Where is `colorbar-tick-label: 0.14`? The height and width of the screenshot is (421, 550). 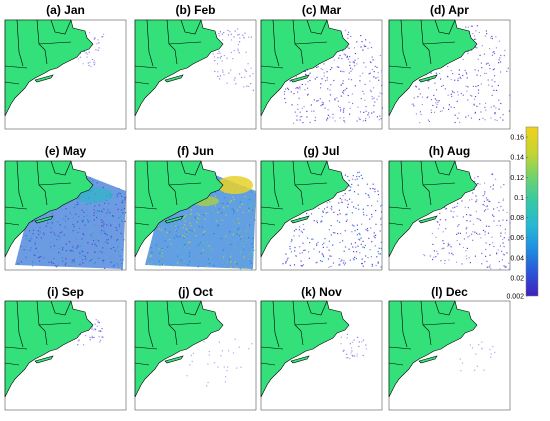 colorbar-tick-label: 0.14 is located at coordinates (517, 158).